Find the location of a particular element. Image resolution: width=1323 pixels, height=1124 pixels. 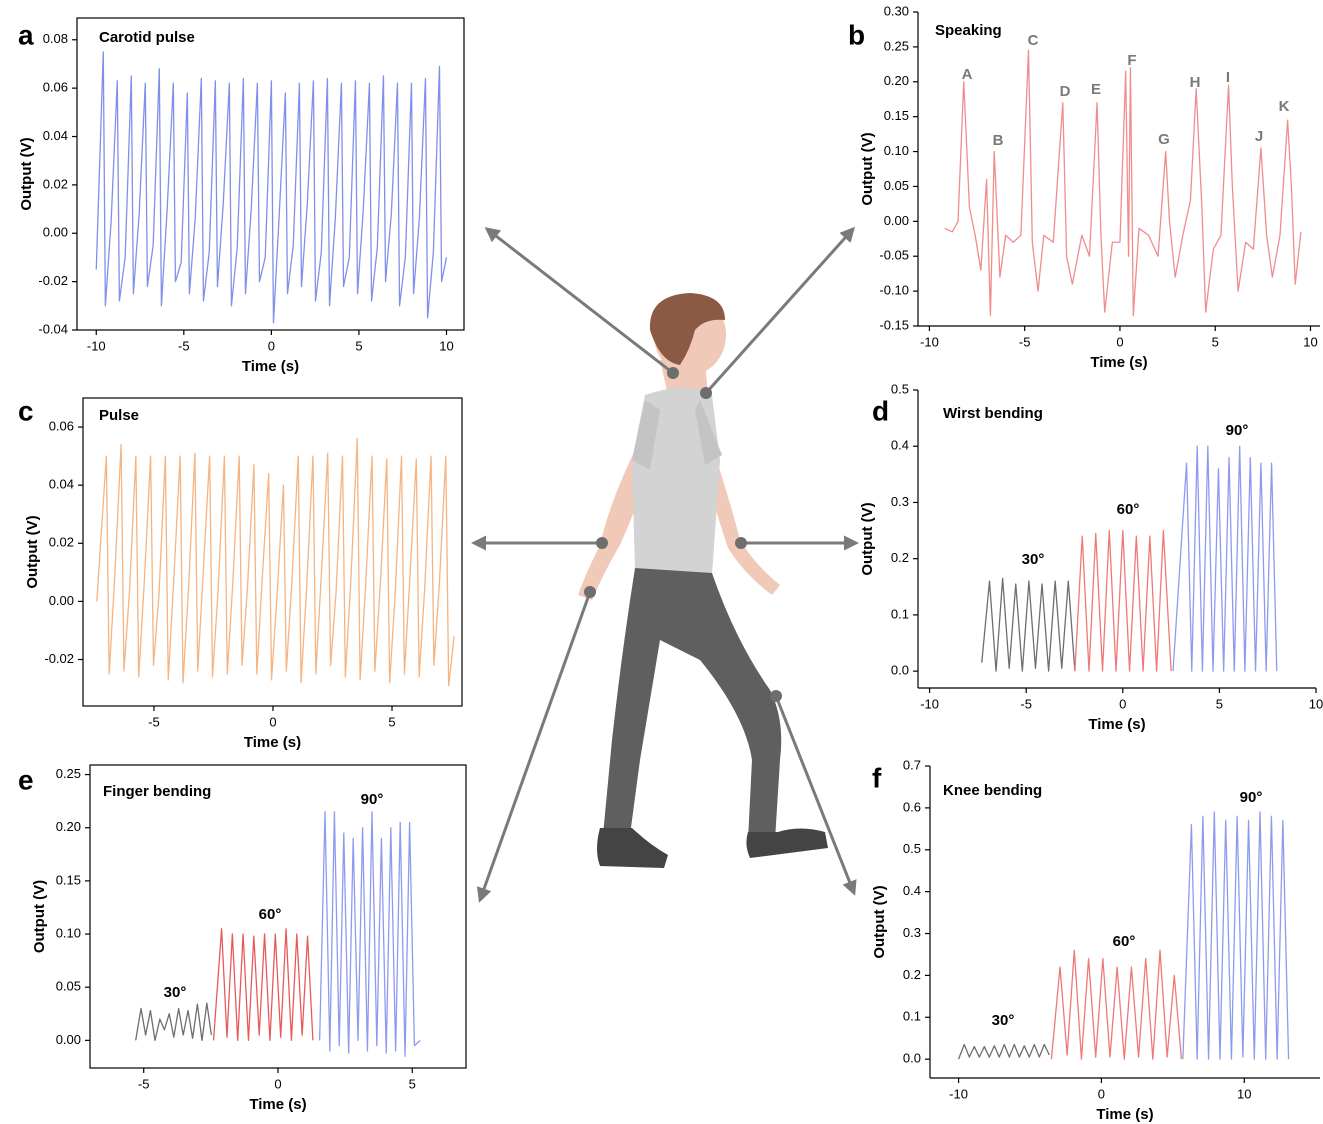

arrow is located at coordinates (815, 795).